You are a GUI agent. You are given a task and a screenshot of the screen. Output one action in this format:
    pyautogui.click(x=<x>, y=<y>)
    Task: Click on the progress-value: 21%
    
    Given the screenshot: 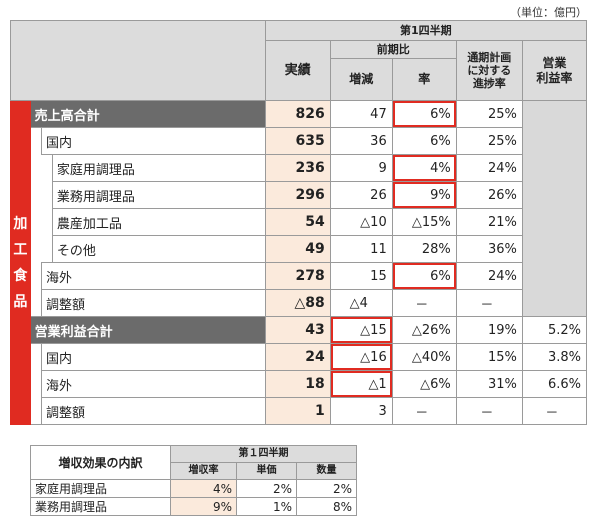 What is the action you would take?
    pyautogui.click(x=489, y=222)
    